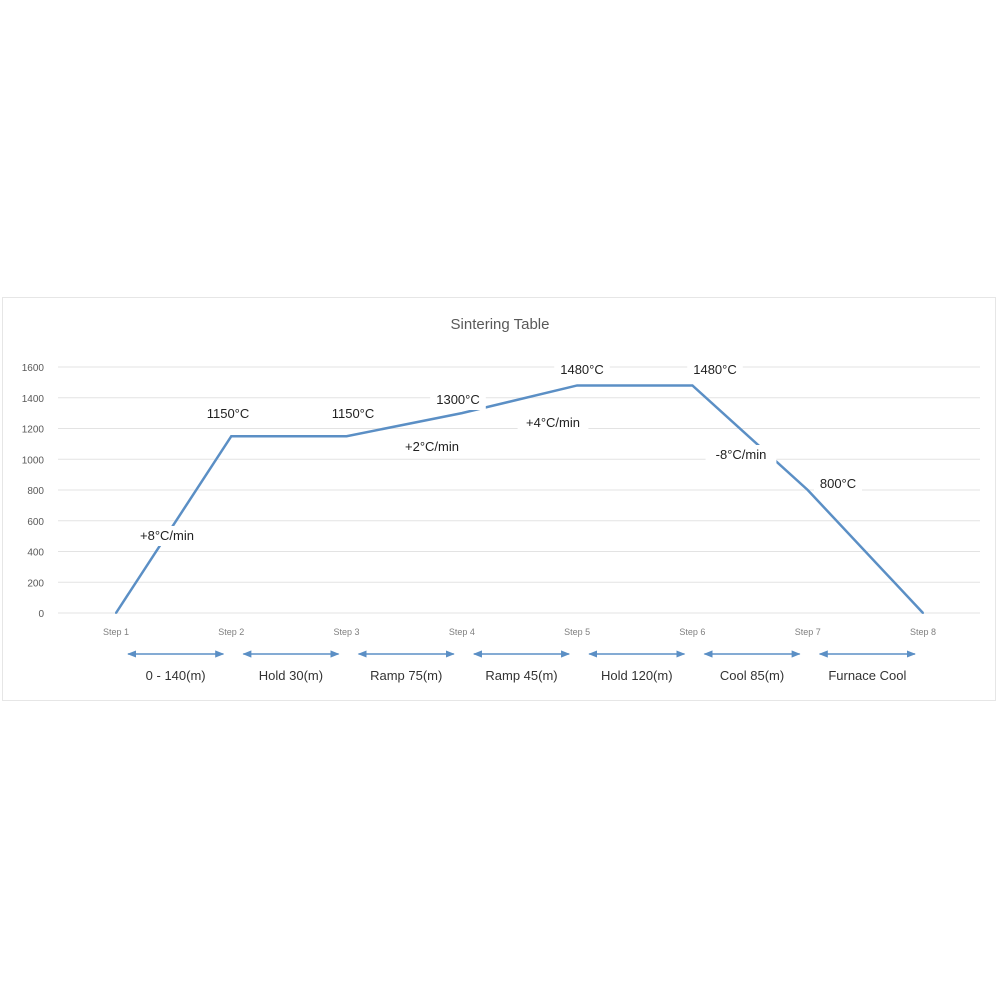 The image size is (1000, 1000). What do you see at coordinates (291, 675) in the screenshot?
I see `segment-label: Hold 30(m)` at bounding box center [291, 675].